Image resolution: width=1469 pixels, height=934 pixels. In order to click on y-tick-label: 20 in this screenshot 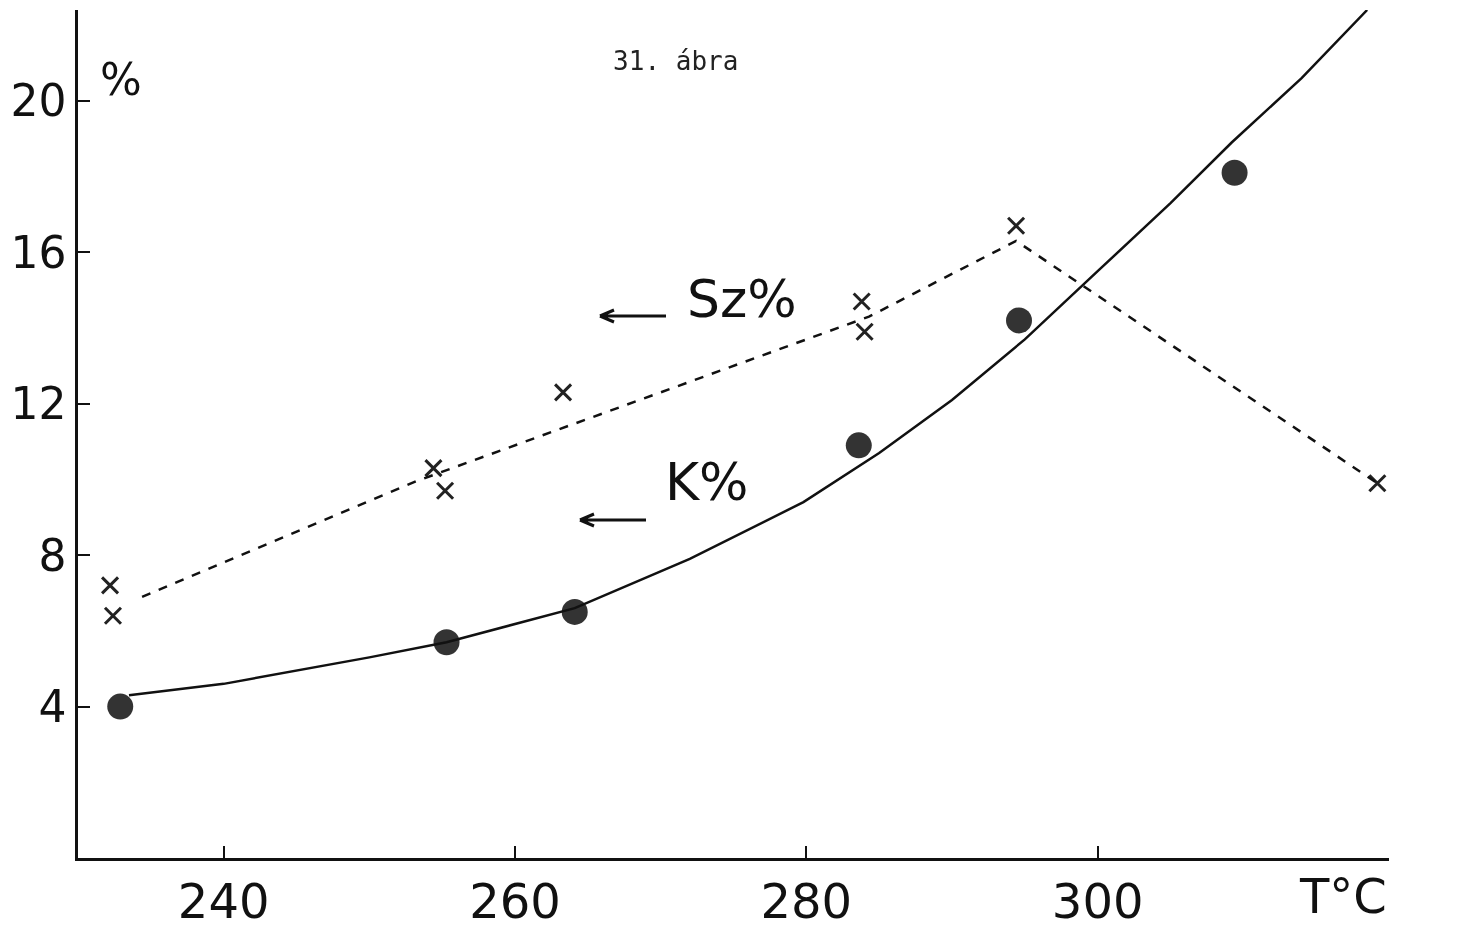, I will do `click(38, 101)`.